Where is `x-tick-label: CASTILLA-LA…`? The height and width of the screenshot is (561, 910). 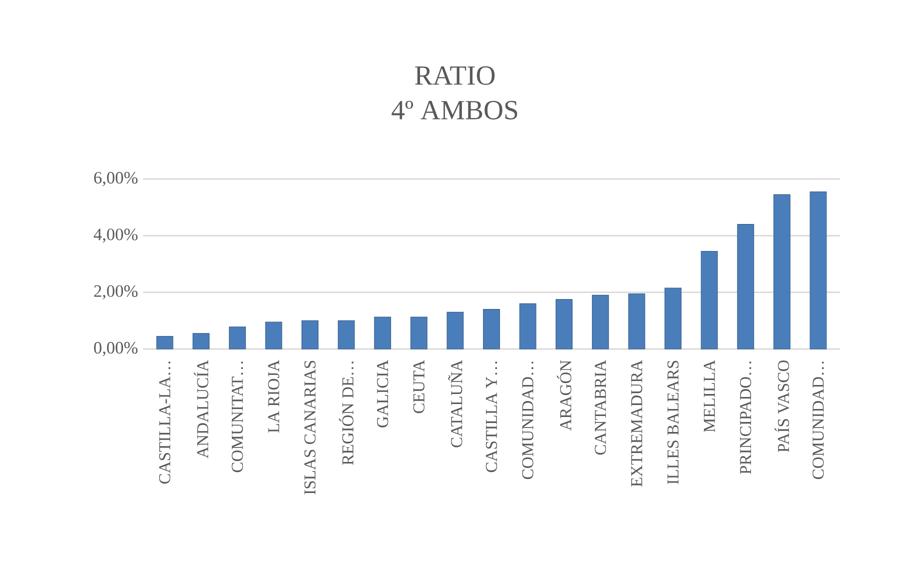 x-tick-label: CASTILLA-LA… is located at coordinates (164, 423).